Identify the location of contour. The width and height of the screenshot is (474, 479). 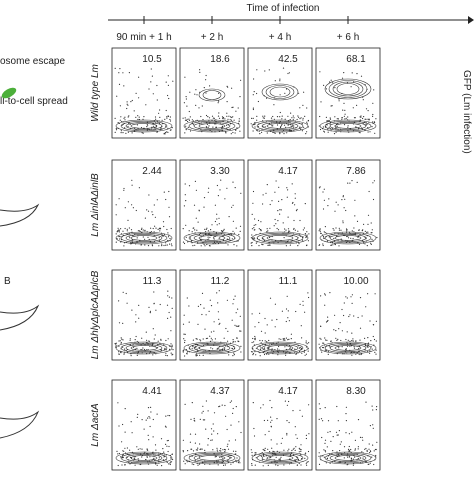
(212, 458).